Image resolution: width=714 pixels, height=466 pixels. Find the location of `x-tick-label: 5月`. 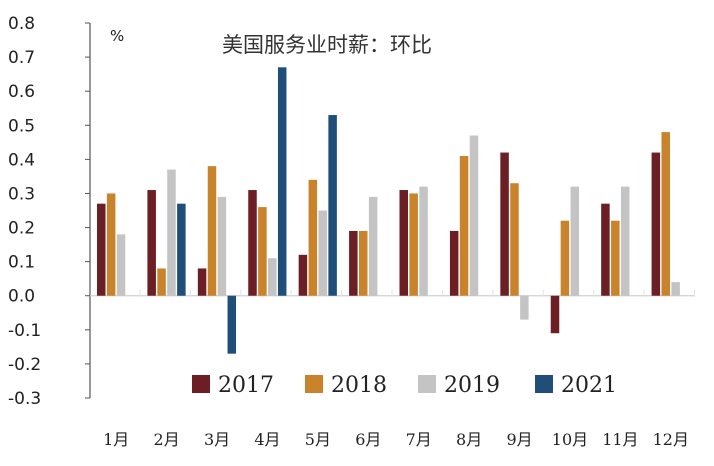

x-tick-label: 5月 is located at coordinates (318, 439).